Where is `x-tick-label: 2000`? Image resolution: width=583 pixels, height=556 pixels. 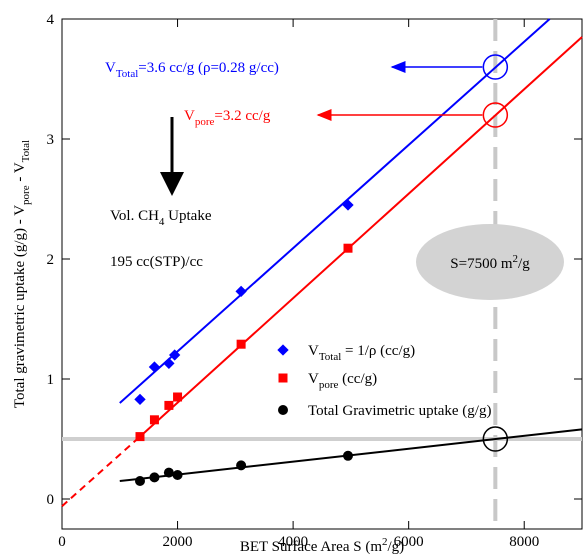
x-tick-label: 2000 is located at coordinates (178, 542).